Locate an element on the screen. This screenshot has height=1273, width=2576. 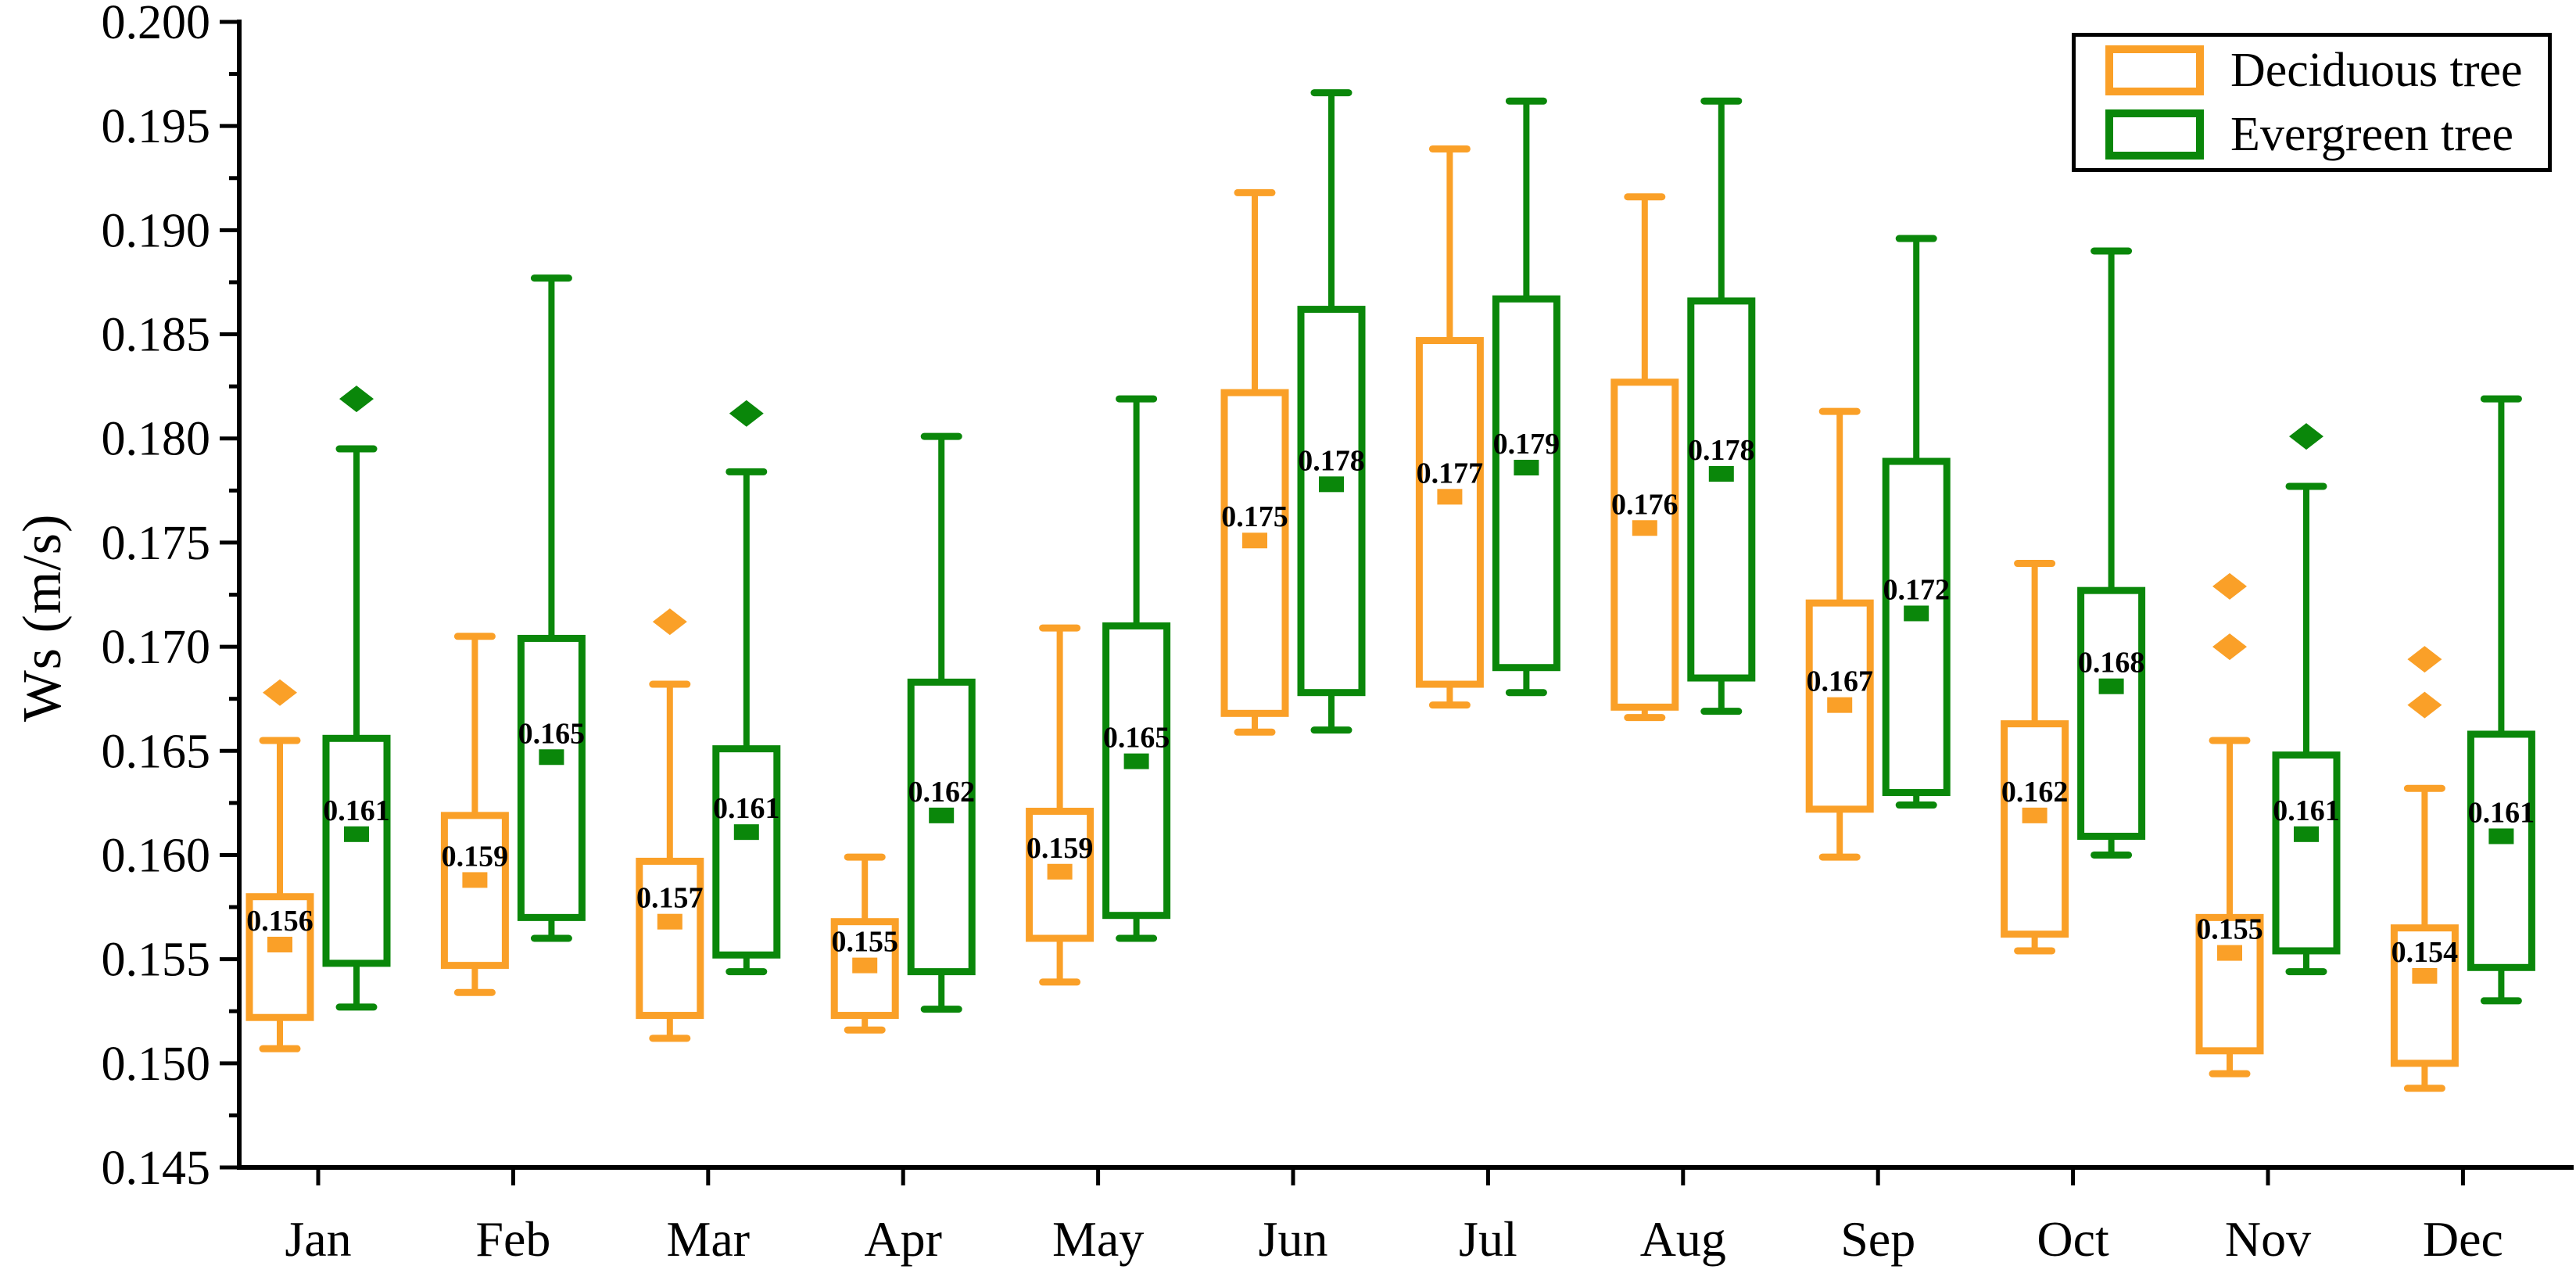
box-deciduous-sep: 0.167 is located at coordinates (1839, 634).